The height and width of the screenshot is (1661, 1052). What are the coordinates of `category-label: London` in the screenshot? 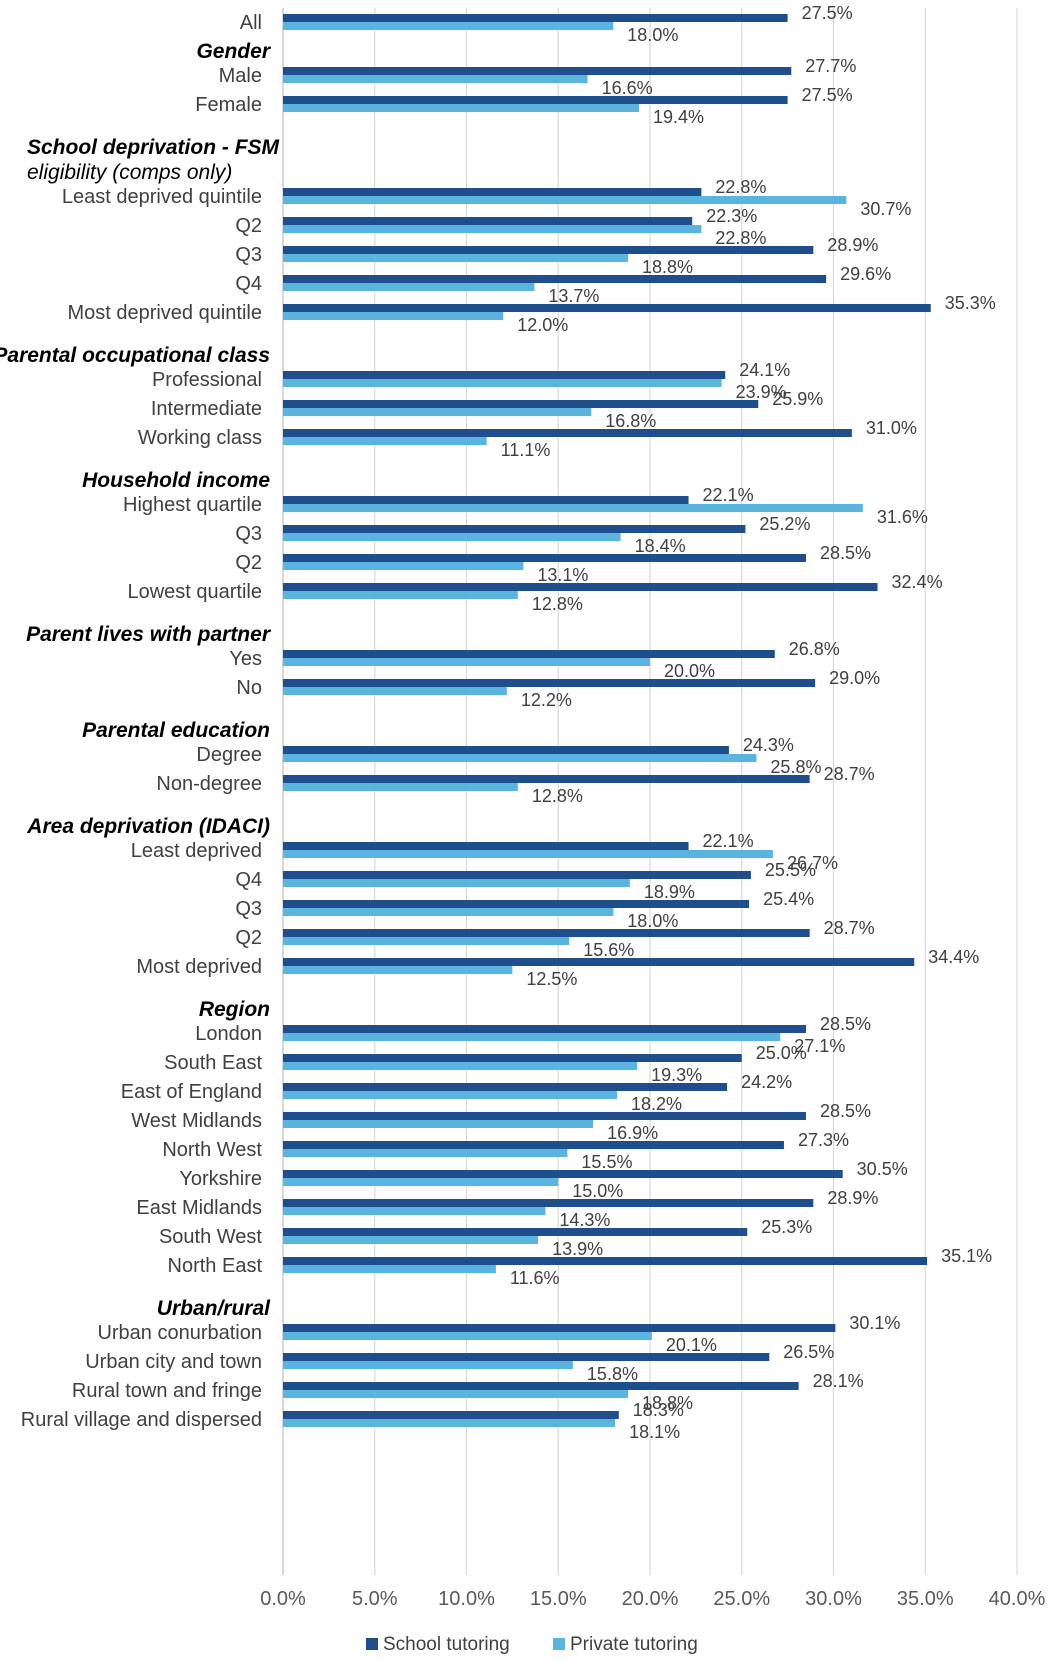 It's located at (228, 1034).